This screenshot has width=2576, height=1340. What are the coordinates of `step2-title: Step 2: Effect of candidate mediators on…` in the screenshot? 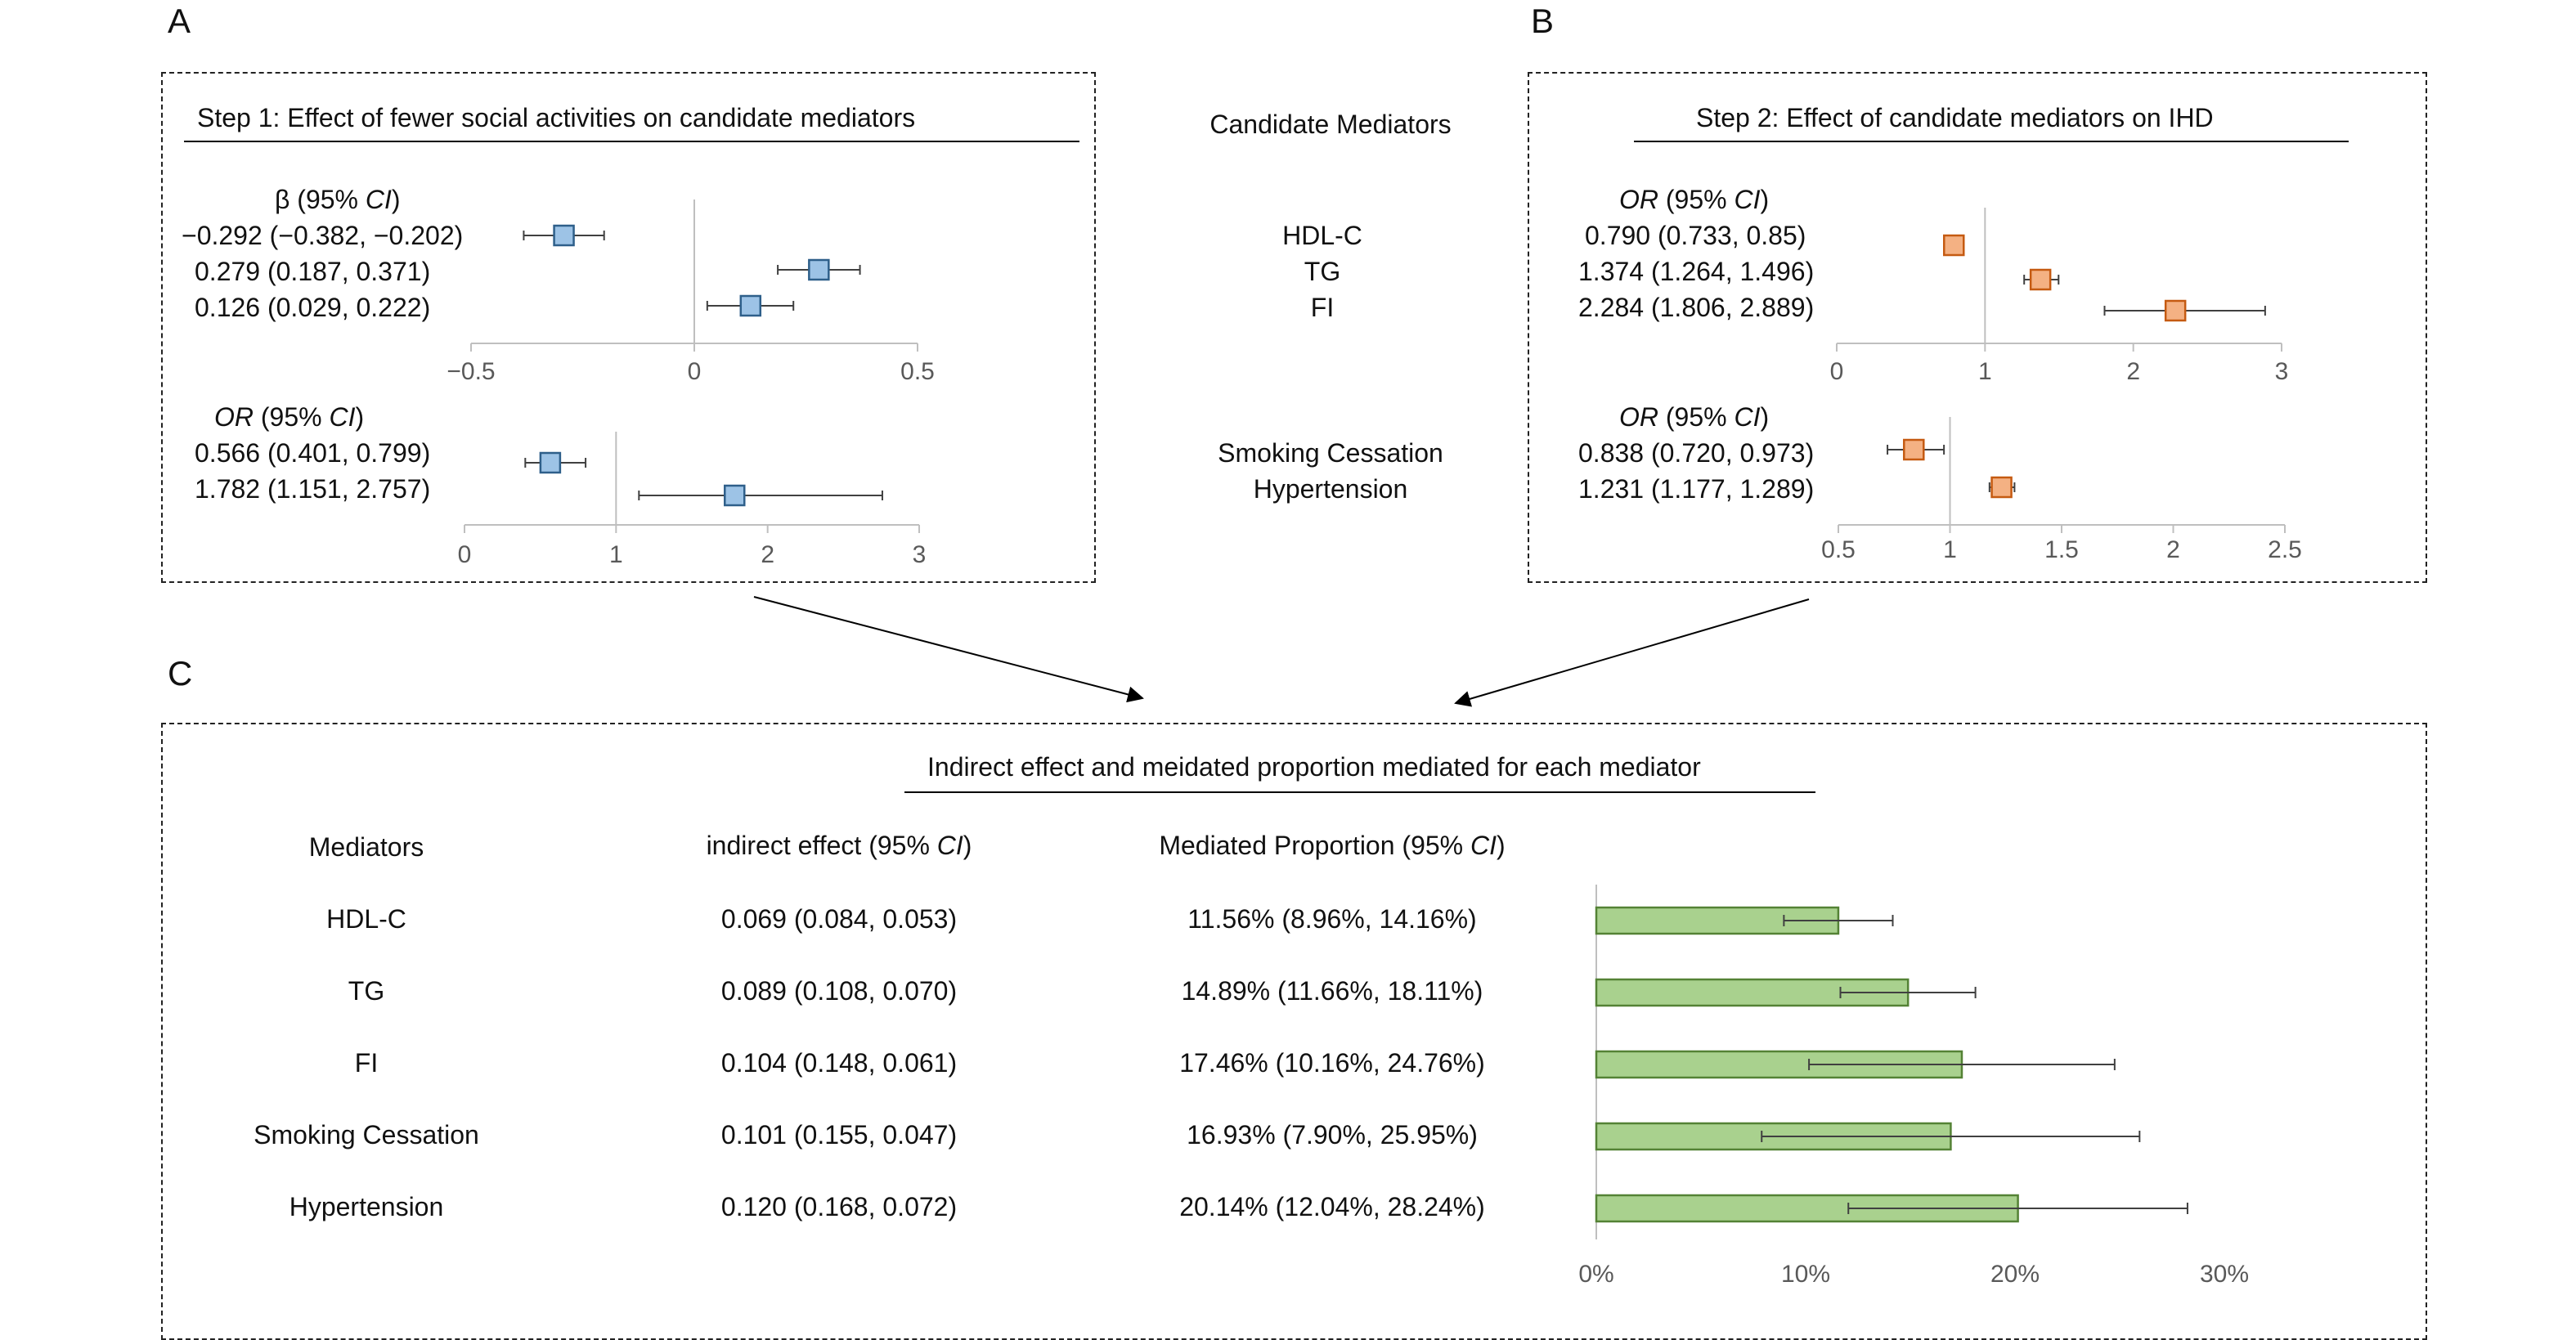 It's located at (1955, 117).